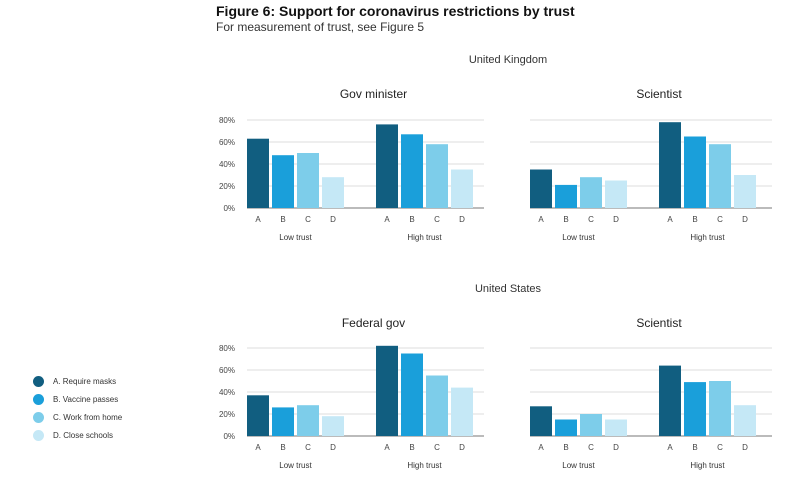  I want to click on legend-item-require-masks: A. Require masks, so click(77, 381).